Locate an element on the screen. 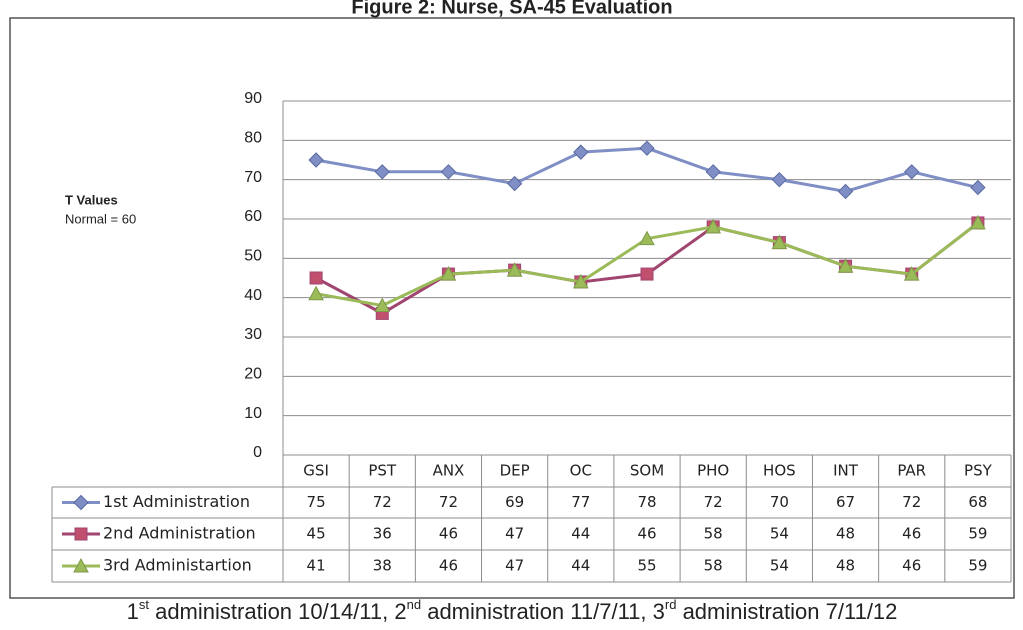 This screenshot has height=630, width=1023. table-cell: 78 is located at coordinates (646, 502).